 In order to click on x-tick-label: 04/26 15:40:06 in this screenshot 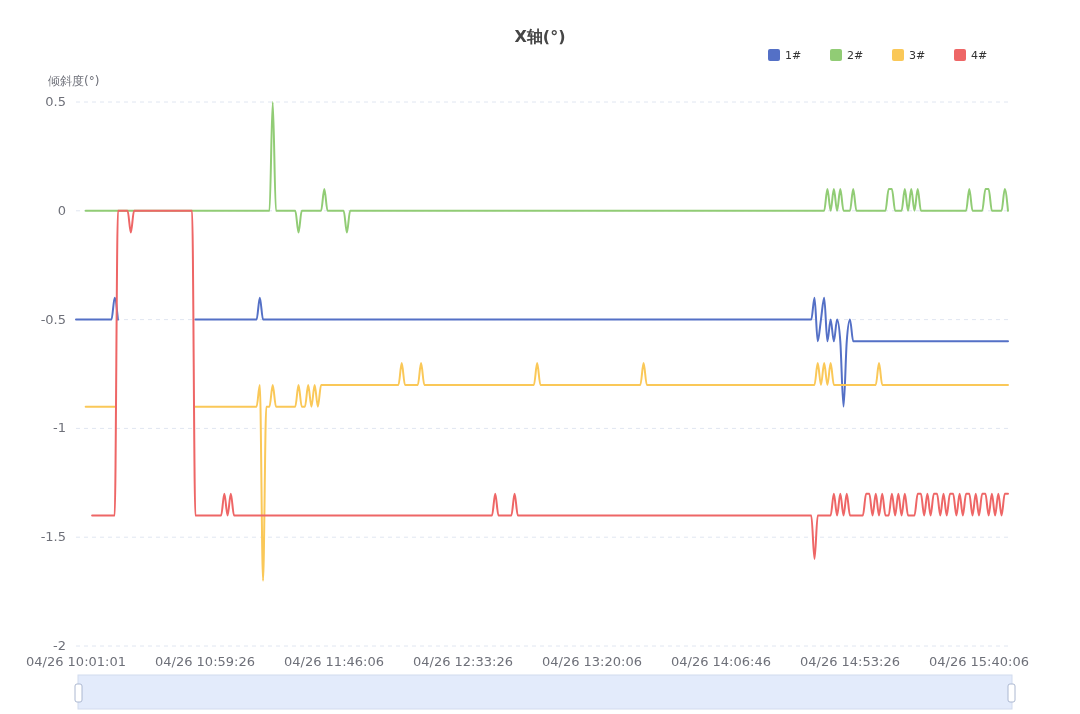, I will do `click(978, 661)`.